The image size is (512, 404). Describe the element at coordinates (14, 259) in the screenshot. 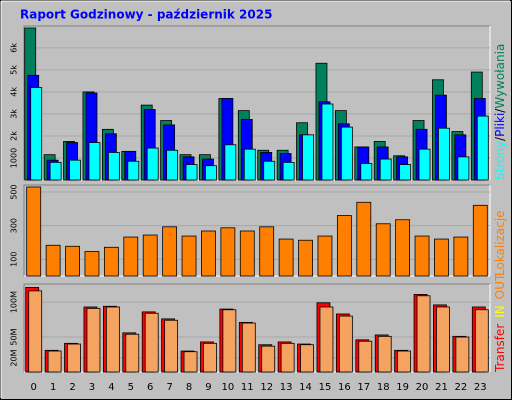

I see `y-tick-label: 100` at that location.